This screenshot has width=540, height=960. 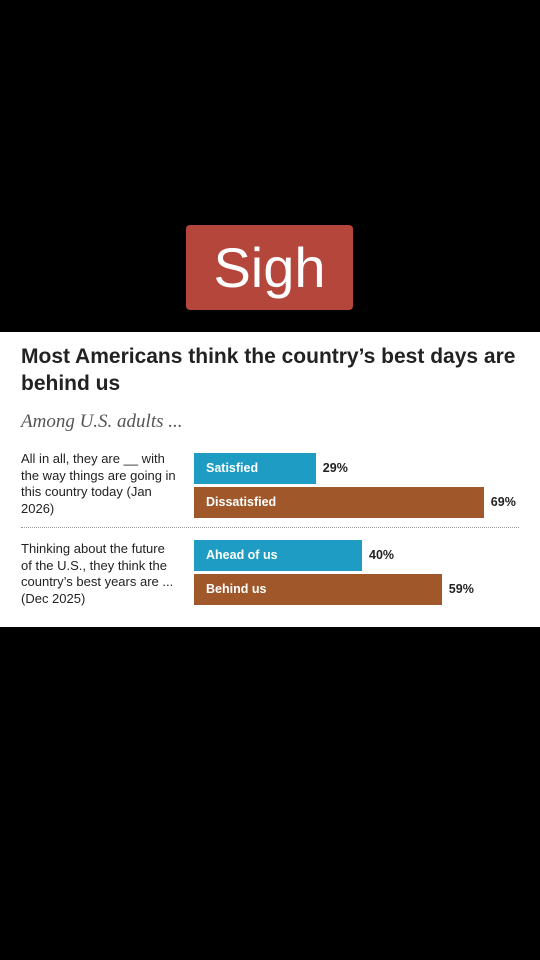 What do you see at coordinates (241, 502) in the screenshot?
I see `bar-label: Dissatisfied` at bounding box center [241, 502].